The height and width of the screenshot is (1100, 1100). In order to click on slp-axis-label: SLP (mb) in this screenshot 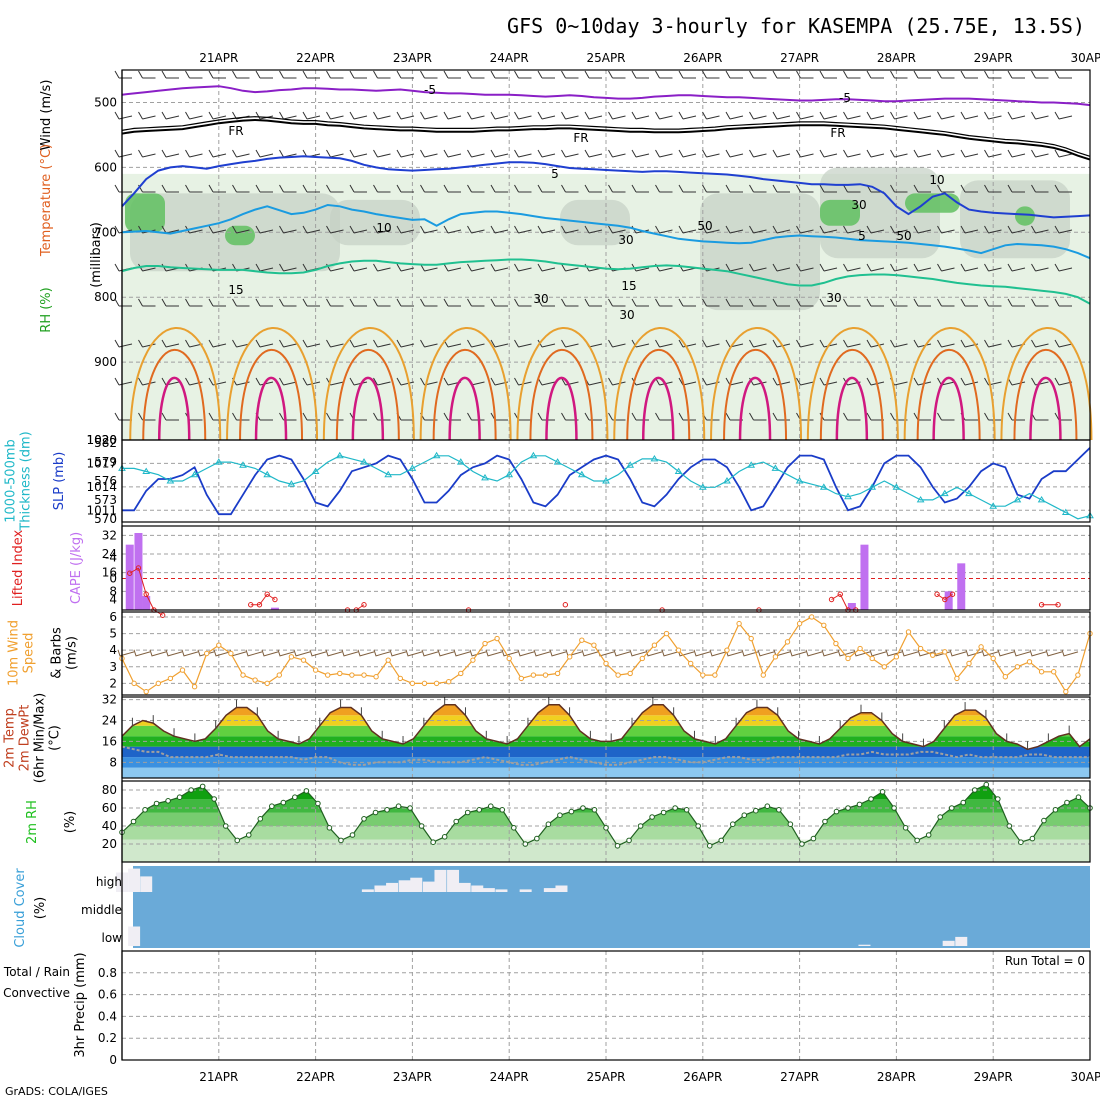, I will do `click(59, 481)`.